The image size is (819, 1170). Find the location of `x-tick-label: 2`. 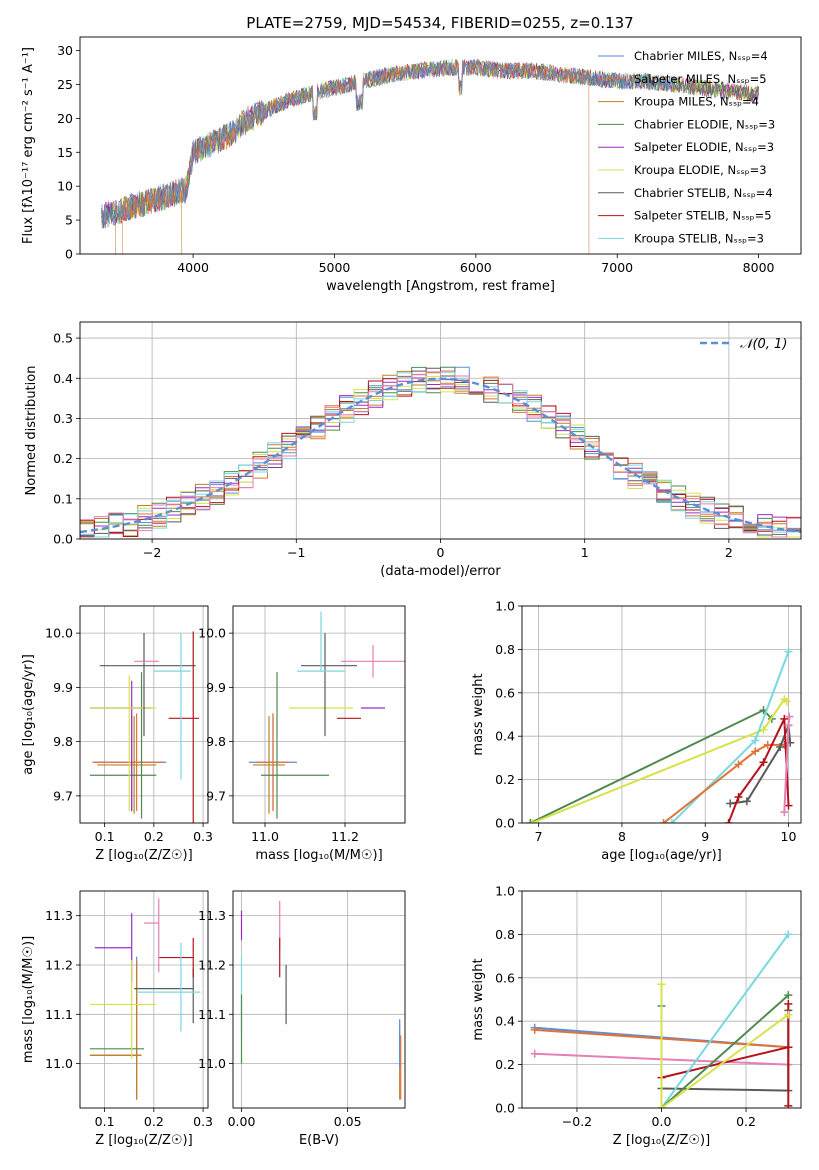

x-tick-label: 2 is located at coordinates (729, 552).